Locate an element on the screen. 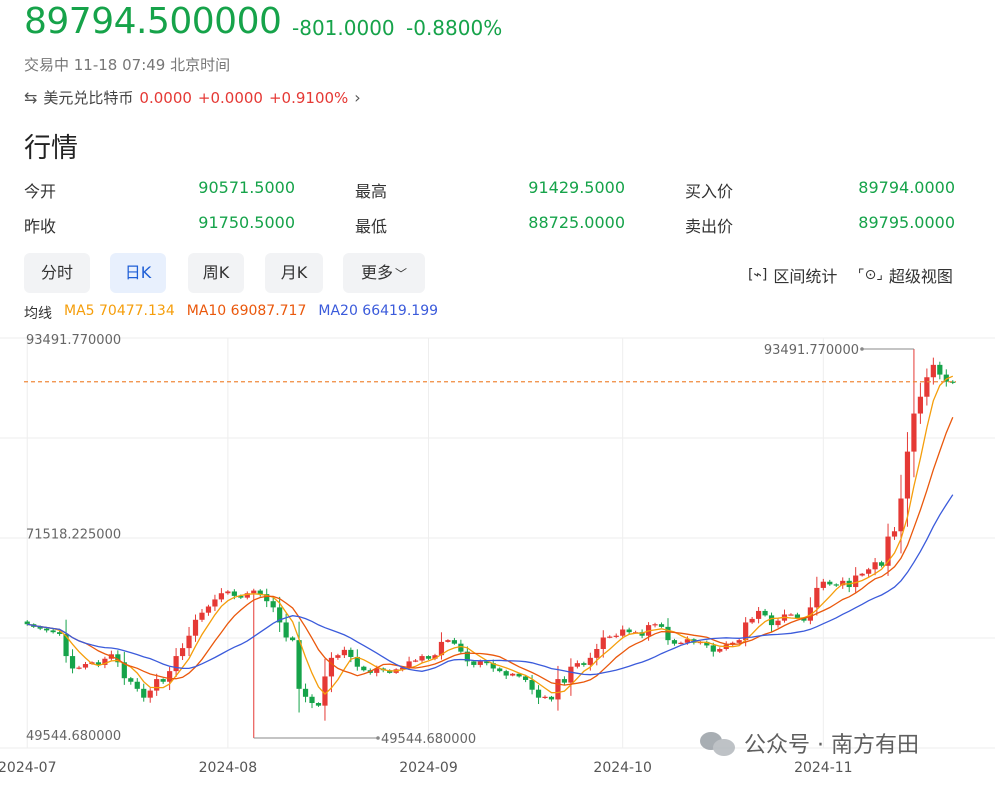 This screenshot has height=785, width=1005. stat-label-bid: 买入价 is located at coordinates (709, 191).